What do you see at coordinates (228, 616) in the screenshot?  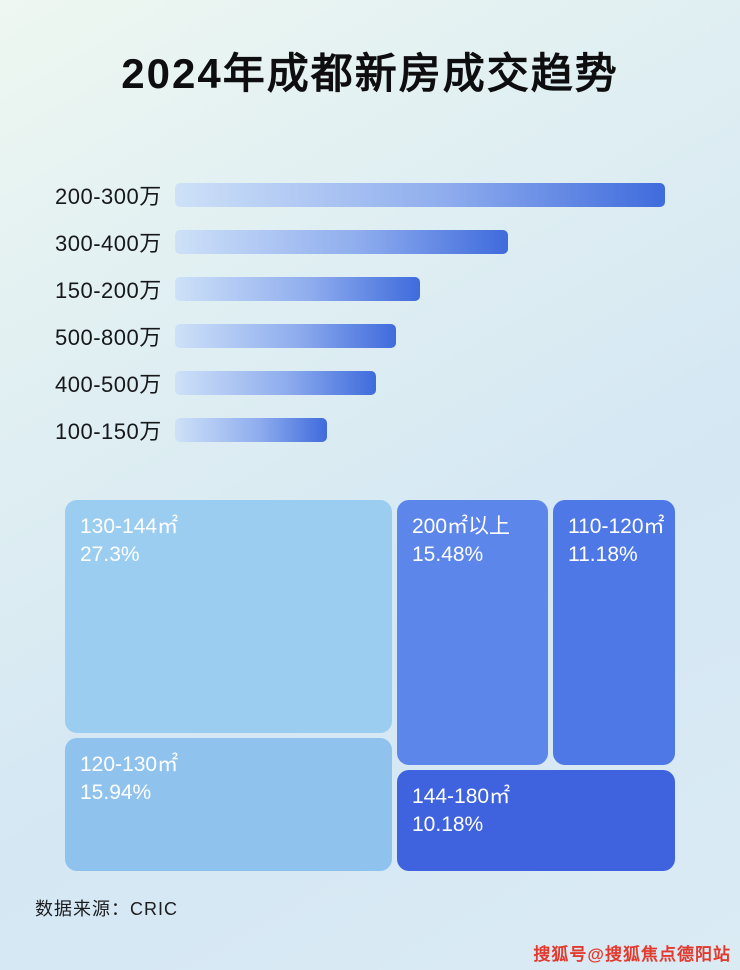 I see `treemap-block-130-144: 130-144㎡ 27.3%` at bounding box center [228, 616].